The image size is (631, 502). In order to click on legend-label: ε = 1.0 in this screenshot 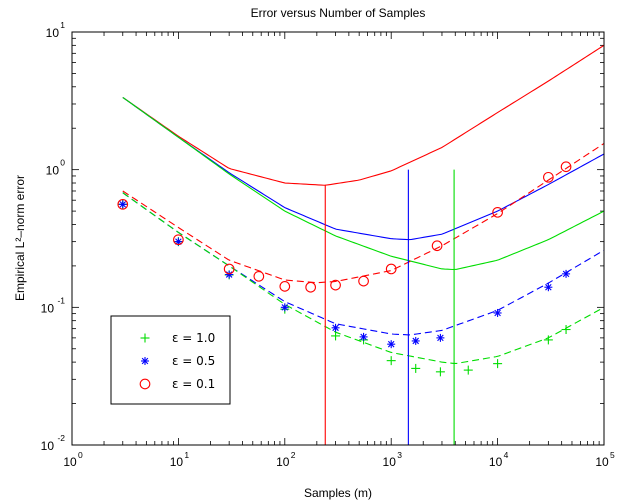, I will do `click(193, 338)`.